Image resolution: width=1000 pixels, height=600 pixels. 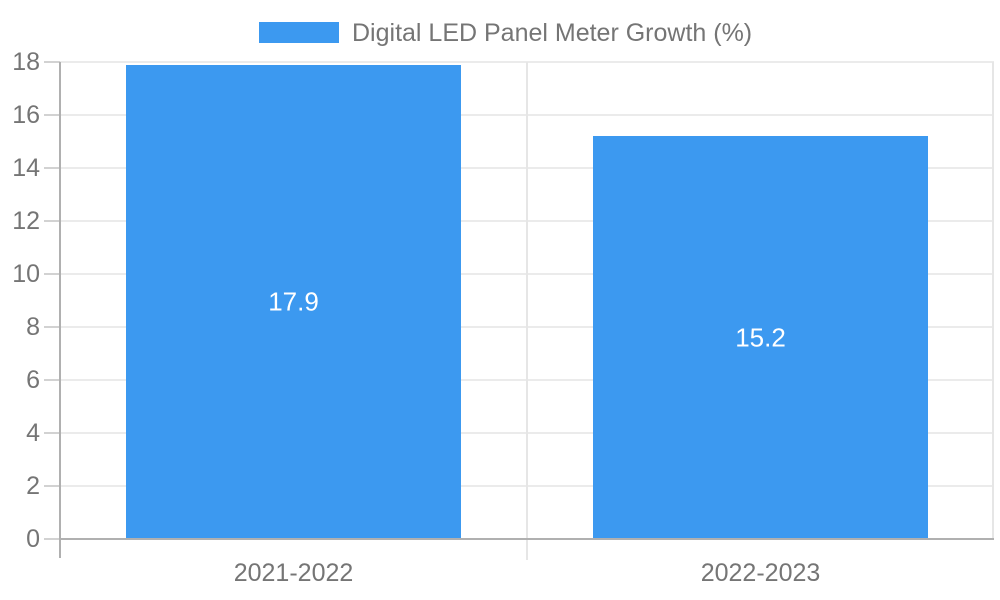 I want to click on y-axis-label: 16, so click(x=26, y=115).